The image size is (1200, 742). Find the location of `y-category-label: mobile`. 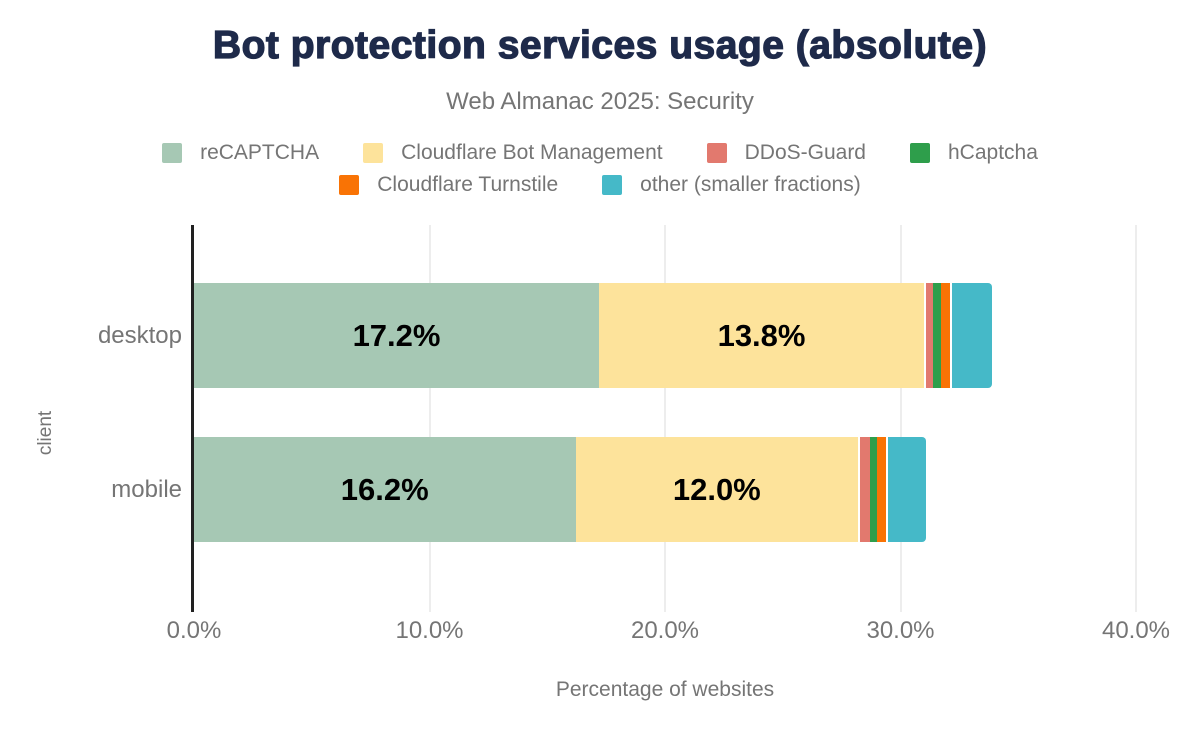

y-category-label: mobile is located at coordinates (146, 489).